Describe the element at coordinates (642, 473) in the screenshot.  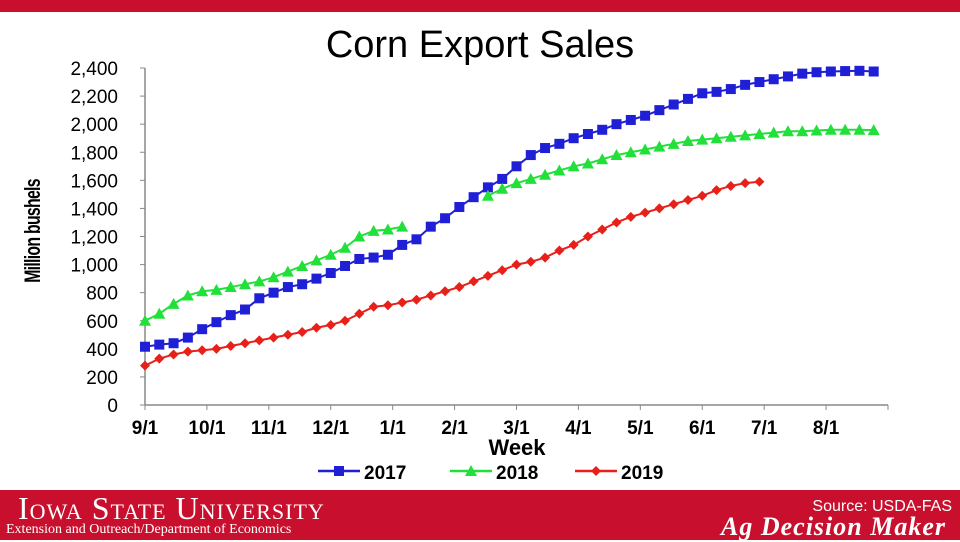
I see `legend-label: 2019` at that location.